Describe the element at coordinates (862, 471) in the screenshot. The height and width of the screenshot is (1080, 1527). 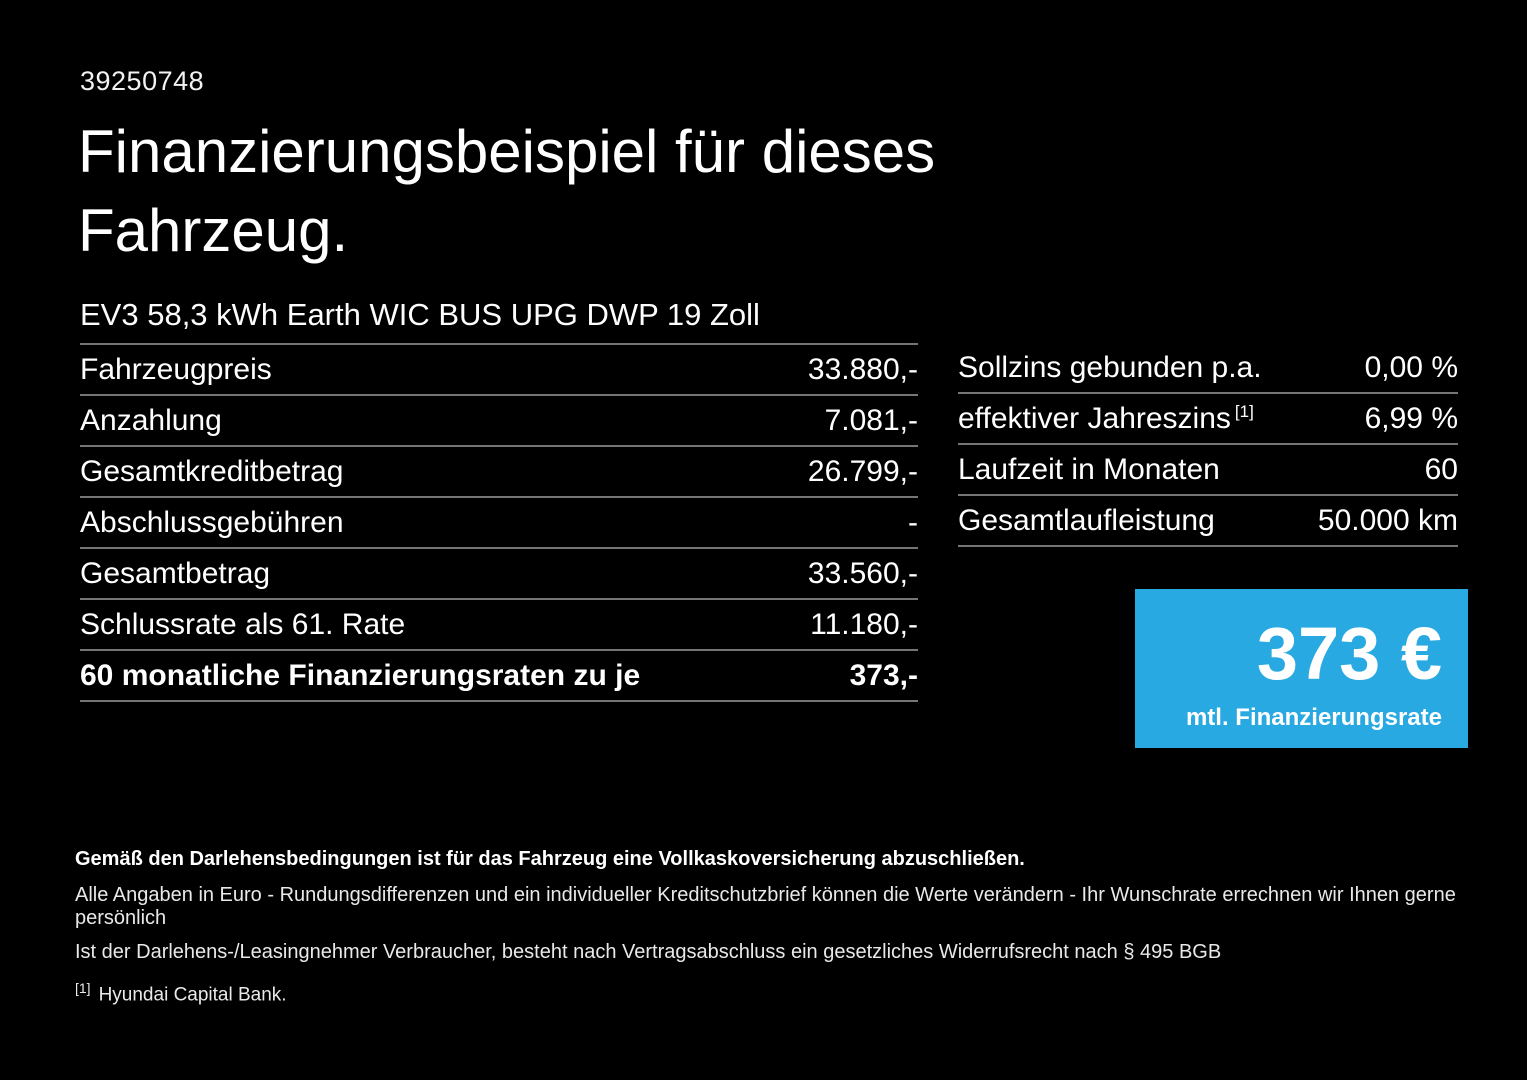
I see `row-value: 26.799,-` at that location.